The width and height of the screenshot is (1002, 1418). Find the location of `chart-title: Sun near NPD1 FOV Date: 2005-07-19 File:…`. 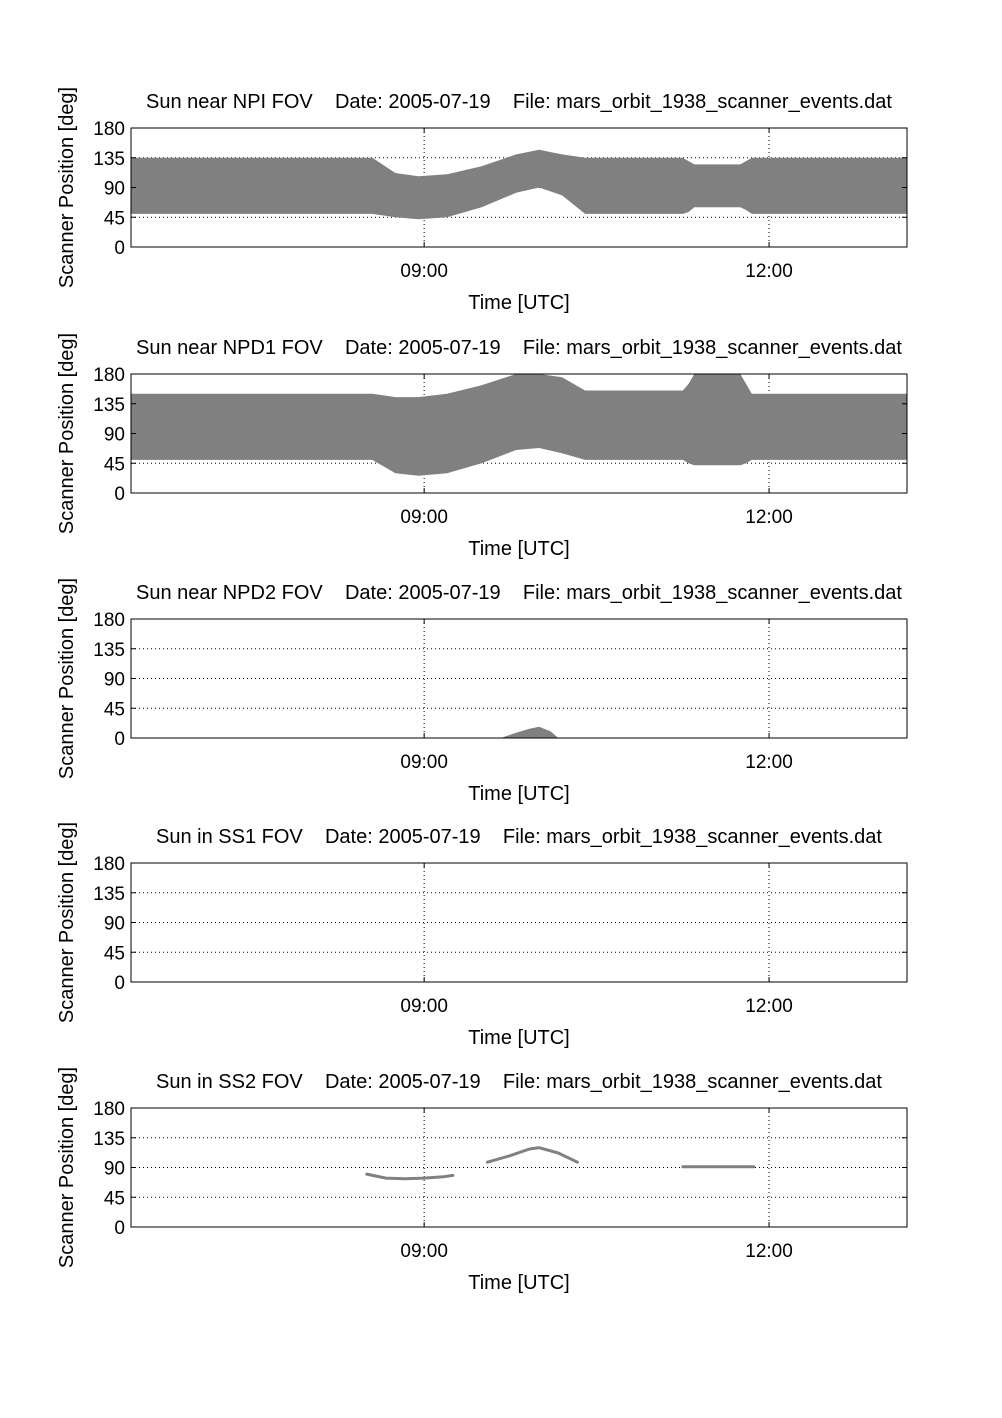

chart-title: Sun near NPD1 FOV Date: 2005-07-19 File:… is located at coordinates (519, 348).